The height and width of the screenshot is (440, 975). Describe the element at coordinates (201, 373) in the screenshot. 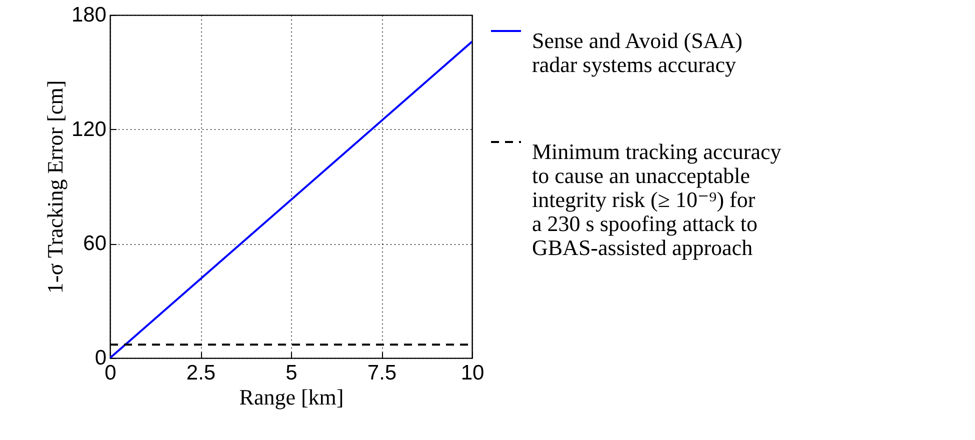

I see `x-tick-label: 2.5` at that location.